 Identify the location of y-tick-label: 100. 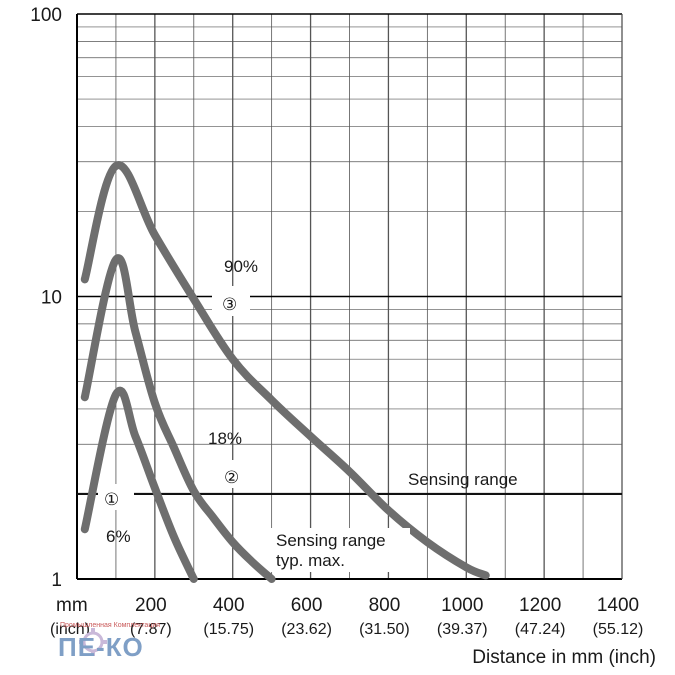
(46, 15).